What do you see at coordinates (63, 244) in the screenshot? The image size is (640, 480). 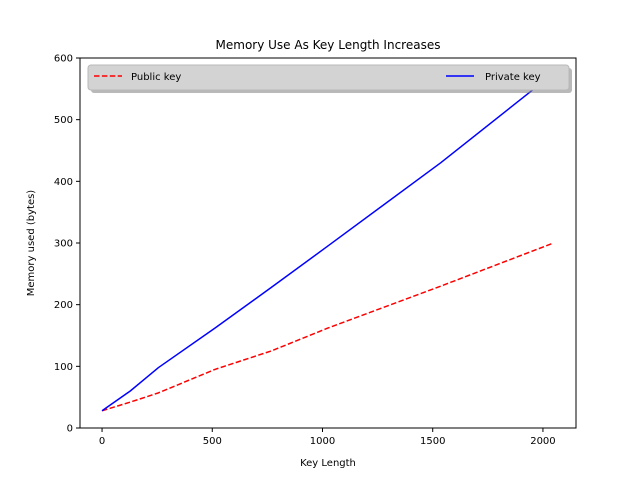 I see `y-tick-label: 300` at bounding box center [63, 244].